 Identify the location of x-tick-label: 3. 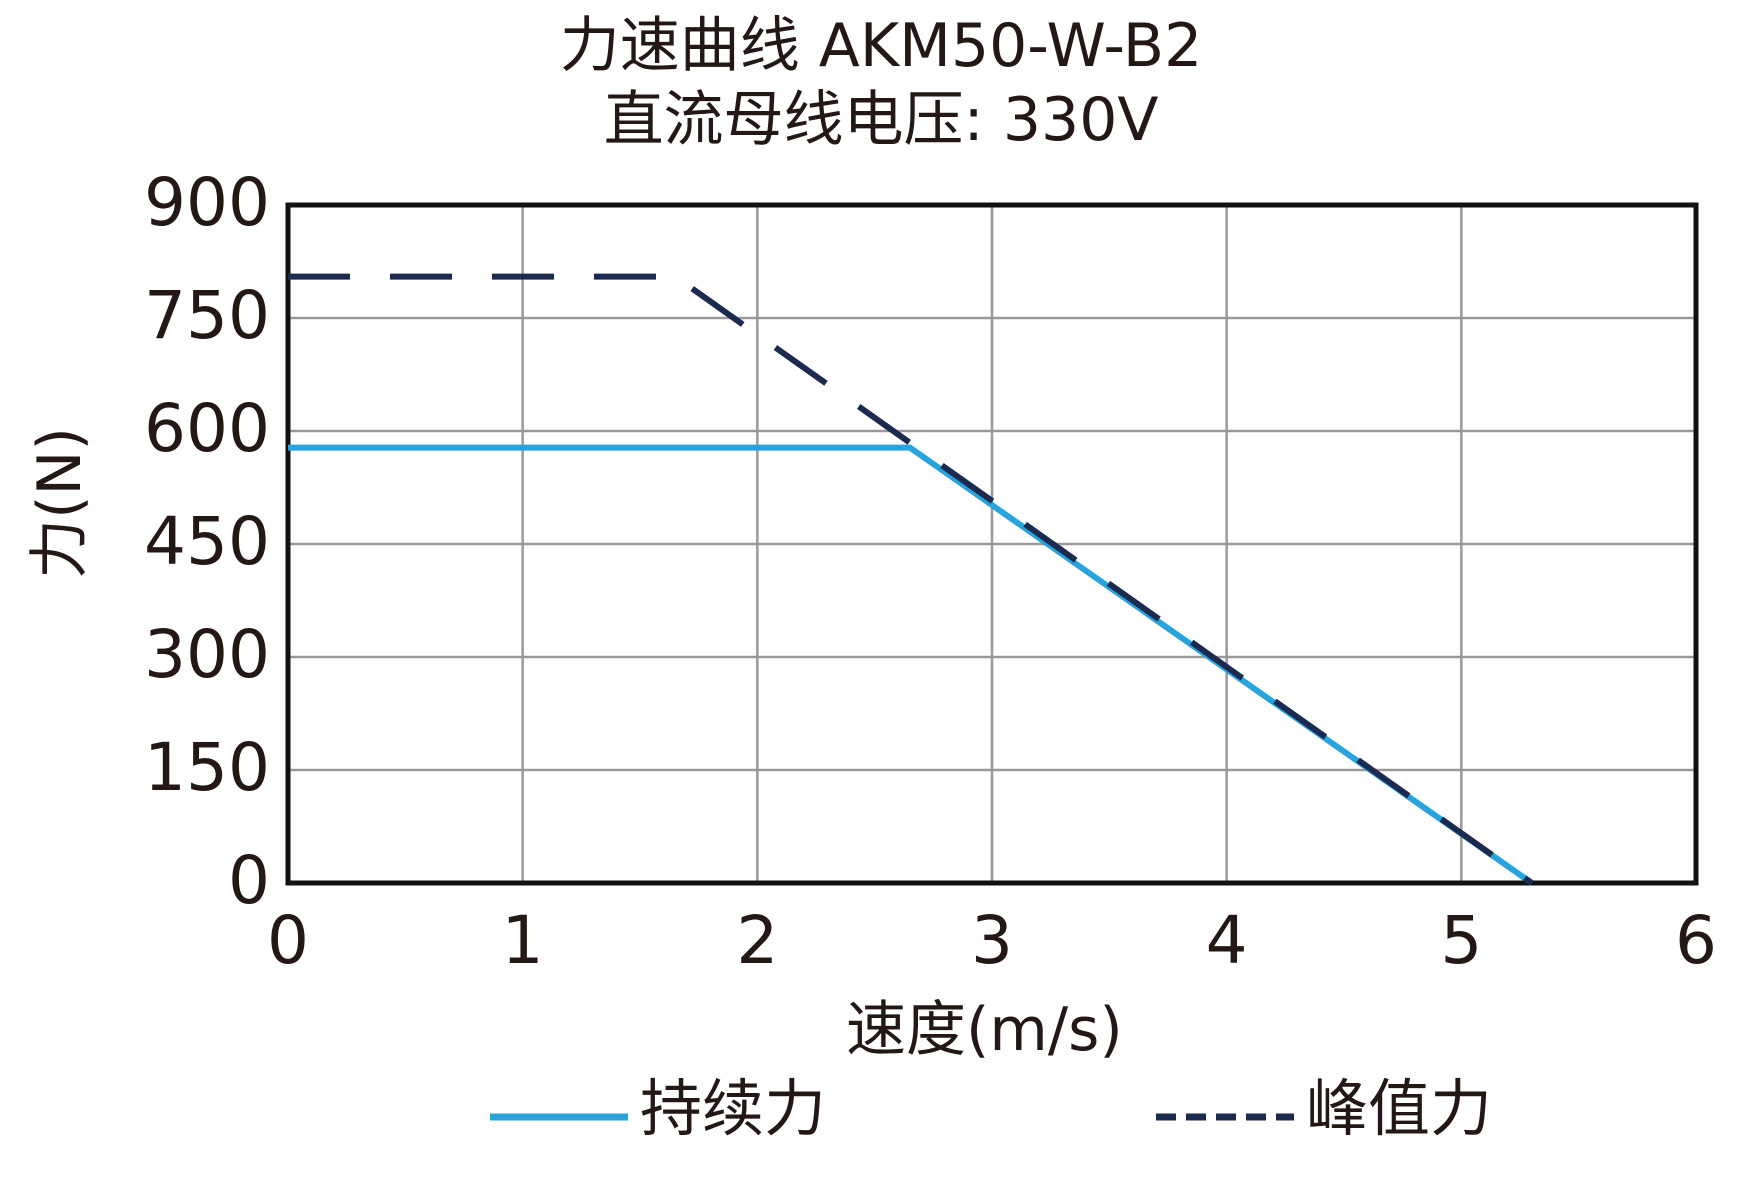
(992, 940).